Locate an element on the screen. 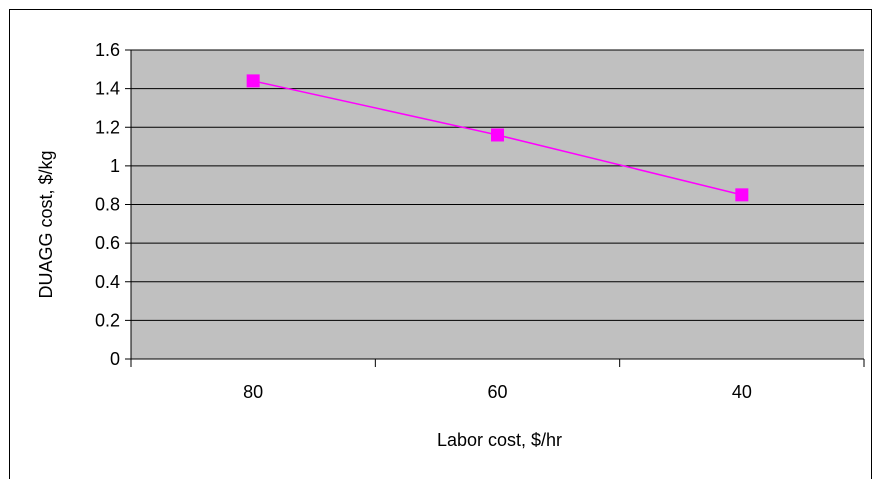  y-tick-label: 0.8 is located at coordinates (107, 205).